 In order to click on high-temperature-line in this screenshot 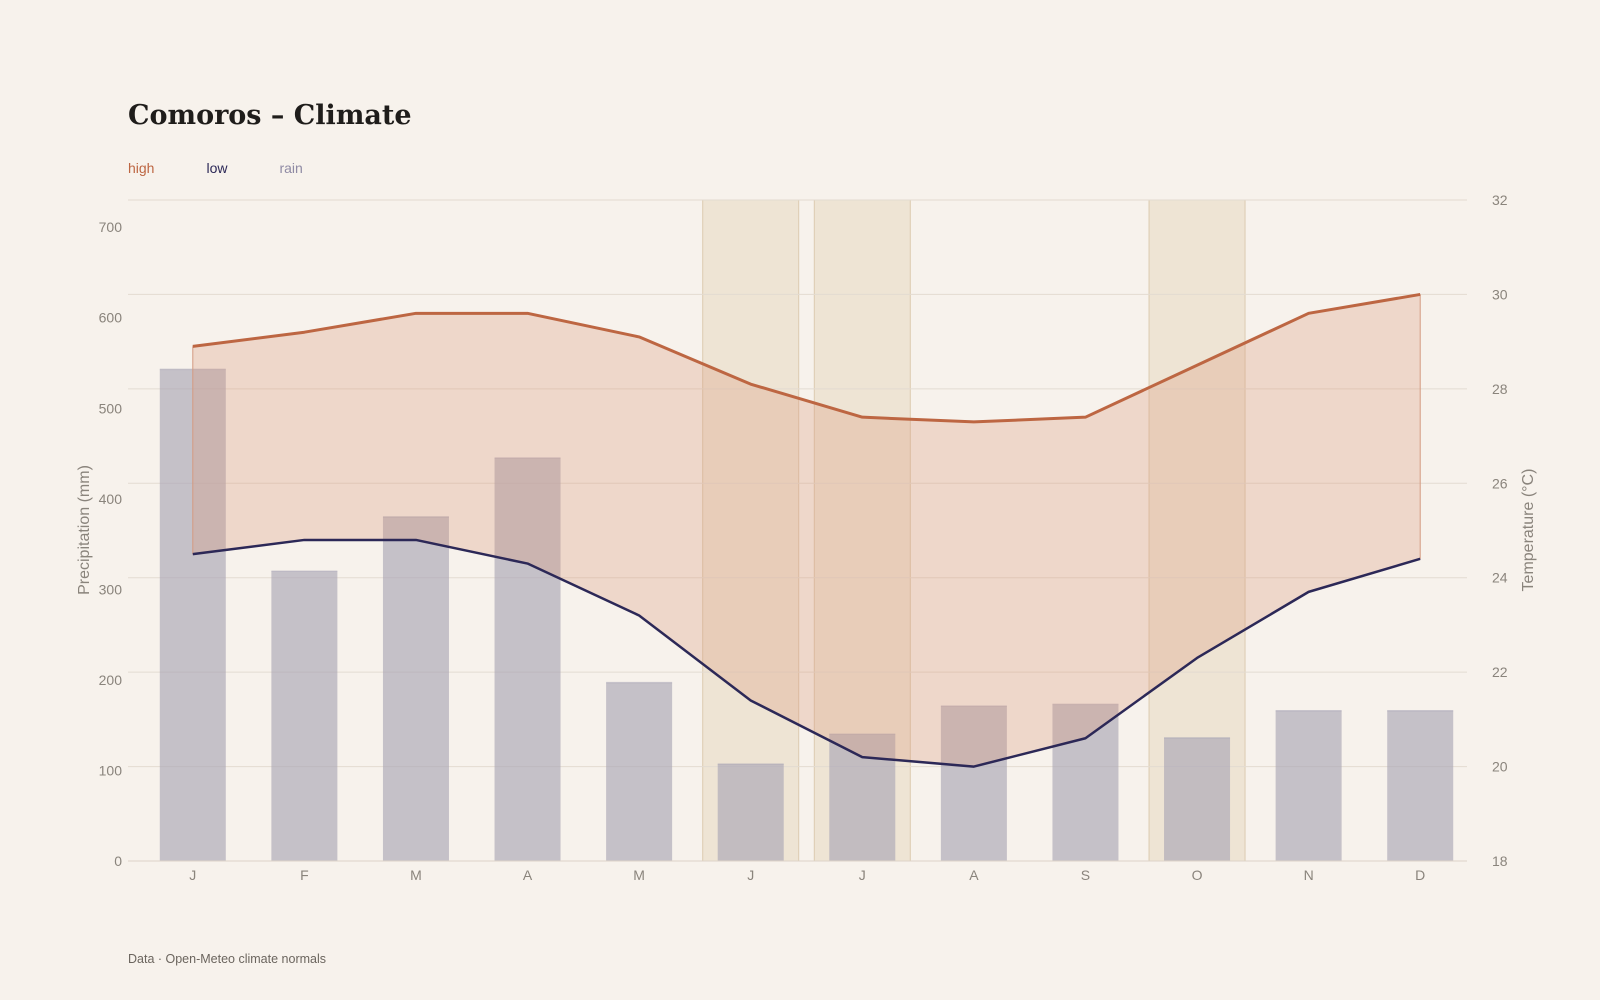, I will do `click(806, 358)`.